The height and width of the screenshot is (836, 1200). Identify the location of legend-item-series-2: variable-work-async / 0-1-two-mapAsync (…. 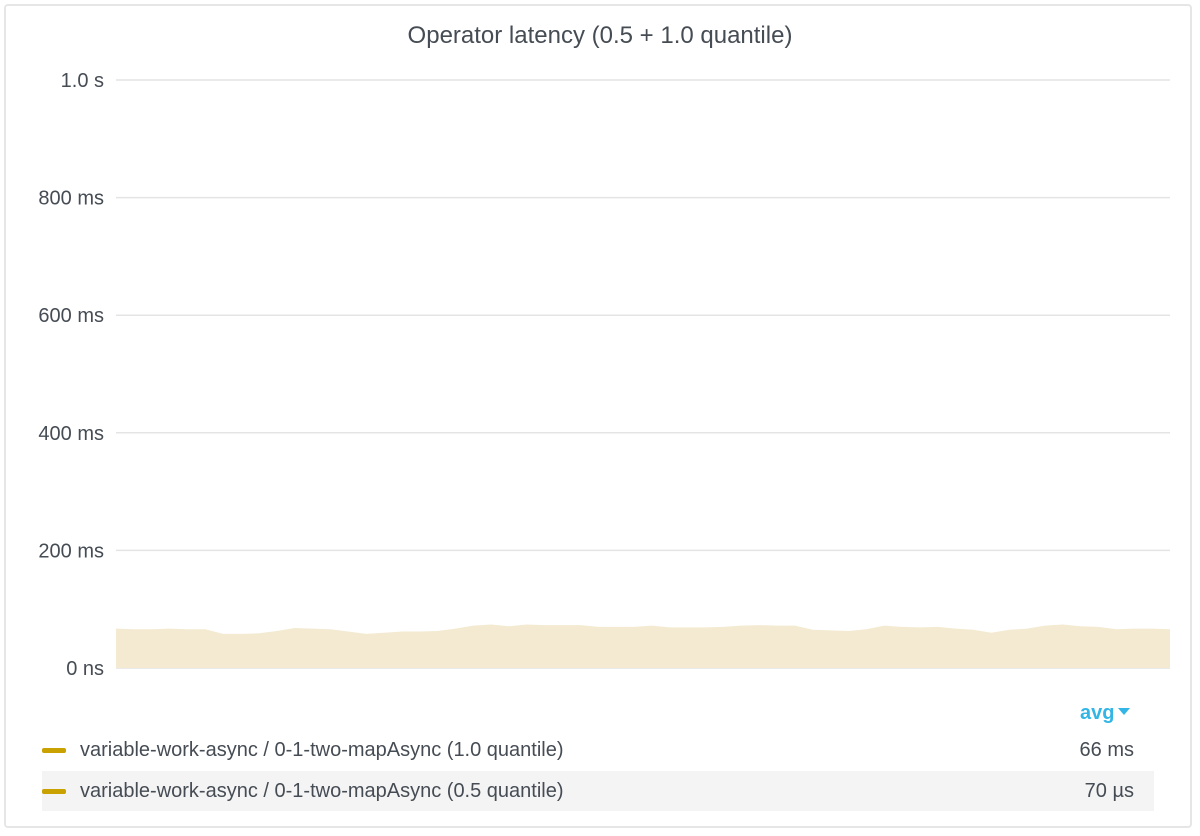
(598, 791).